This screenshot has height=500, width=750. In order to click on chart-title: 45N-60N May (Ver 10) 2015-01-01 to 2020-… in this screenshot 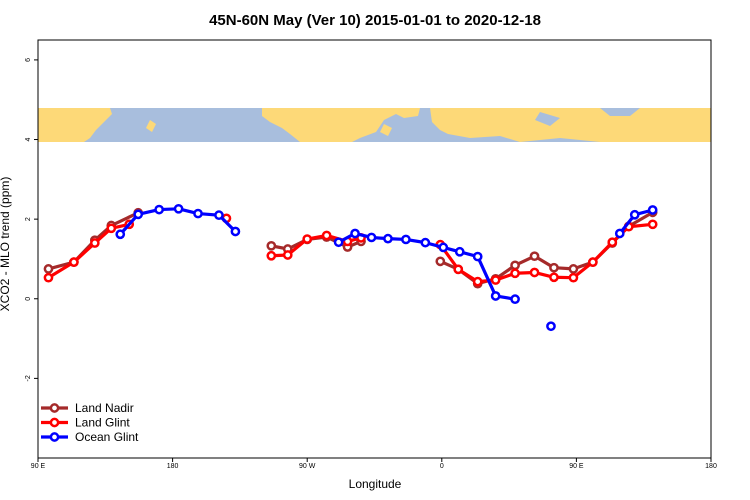, I will do `click(375, 20)`.